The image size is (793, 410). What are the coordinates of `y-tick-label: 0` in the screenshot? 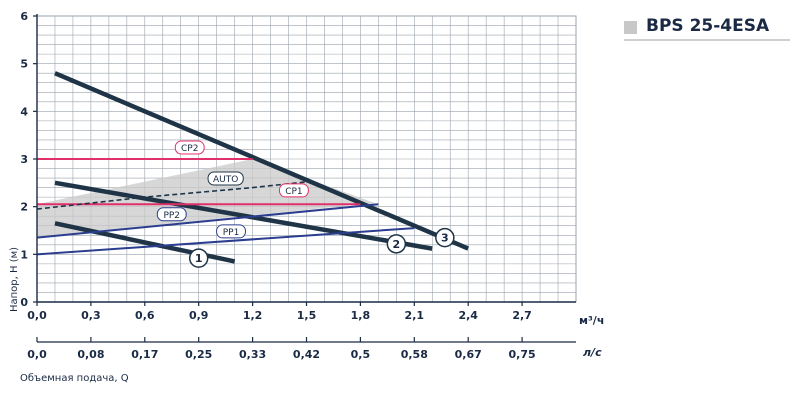 It's located at (24, 302).